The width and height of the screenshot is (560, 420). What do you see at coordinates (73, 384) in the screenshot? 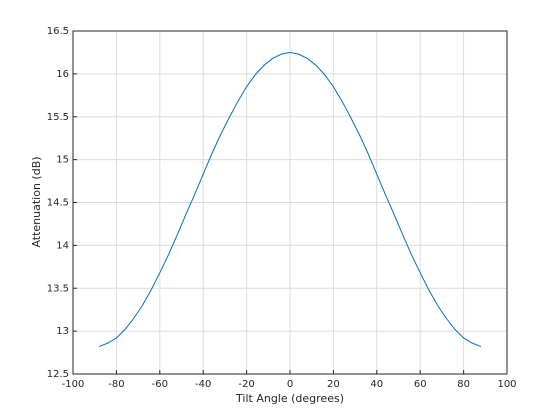
I see `x-tick-label: -100` at bounding box center [73, 384].